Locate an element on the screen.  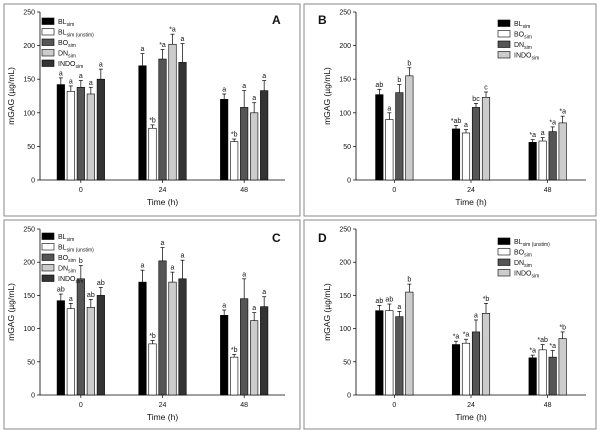
legend-label: DNsim is located at coordinates (67, 270).